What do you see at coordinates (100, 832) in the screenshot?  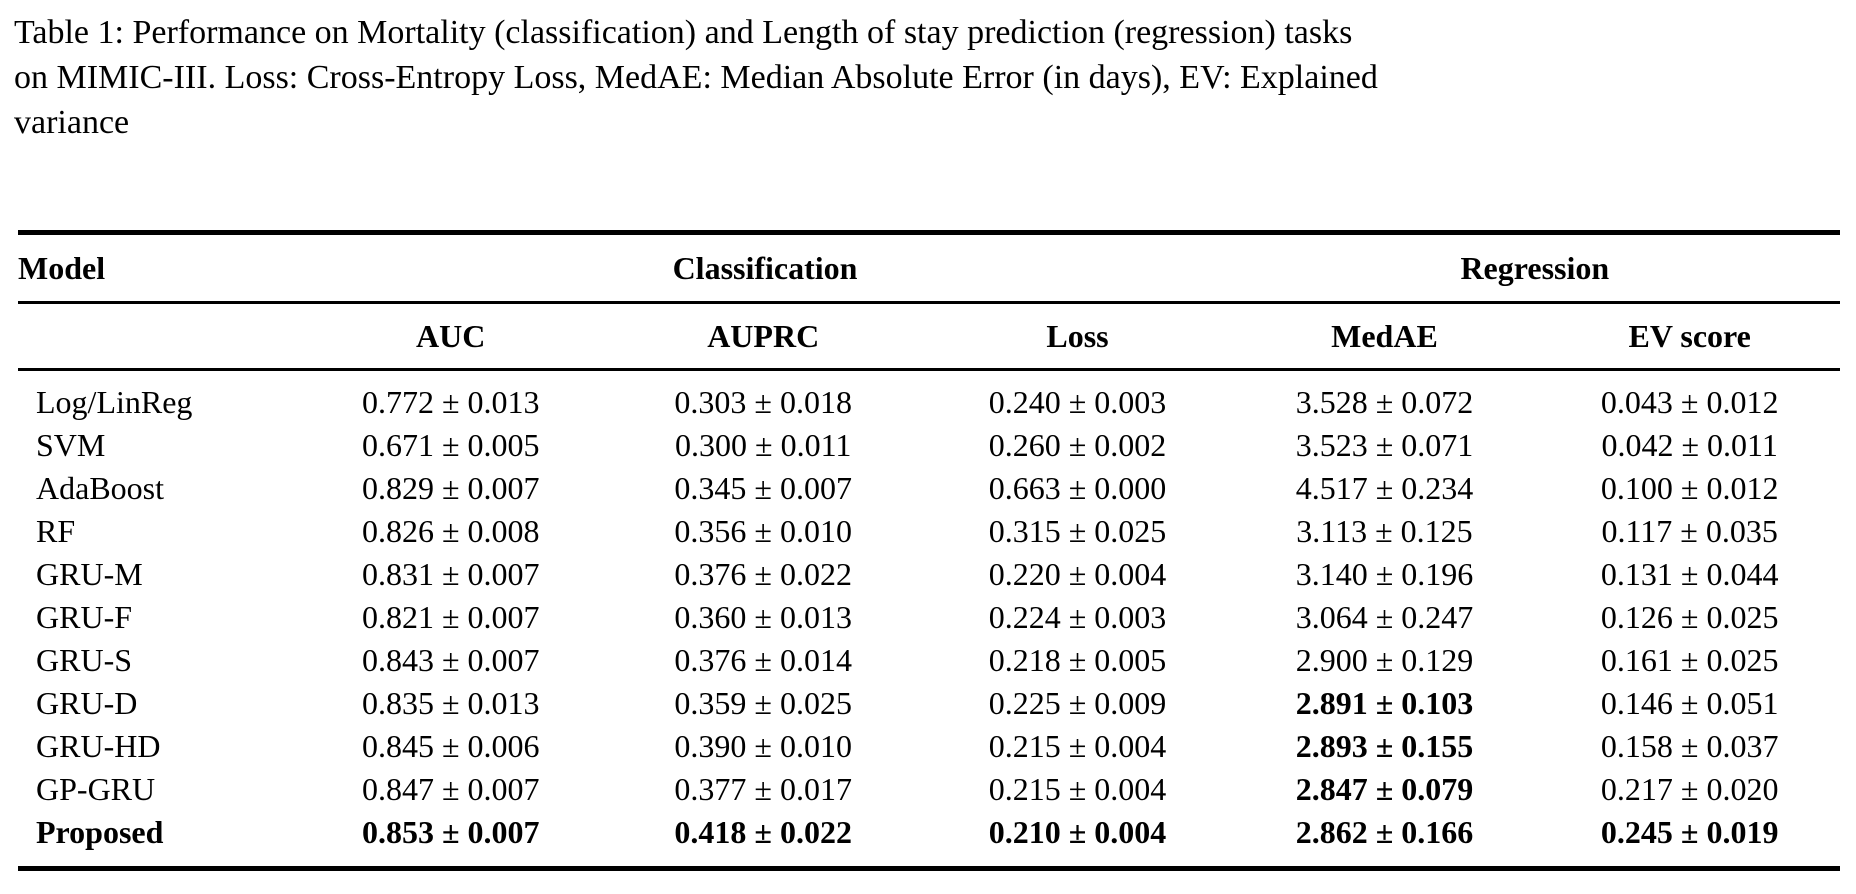 I see `model-name-cell: Proposed` at bounding box center [100, 832].